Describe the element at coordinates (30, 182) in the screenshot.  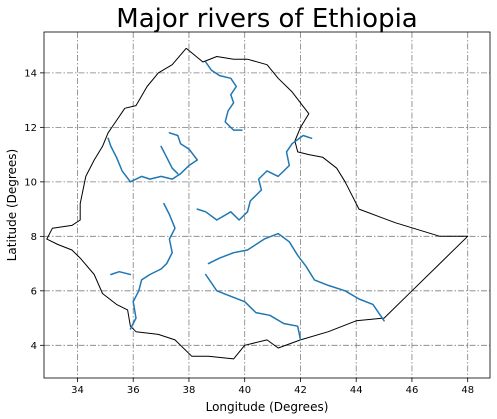
I see `y-tick-label: 10` at that location.